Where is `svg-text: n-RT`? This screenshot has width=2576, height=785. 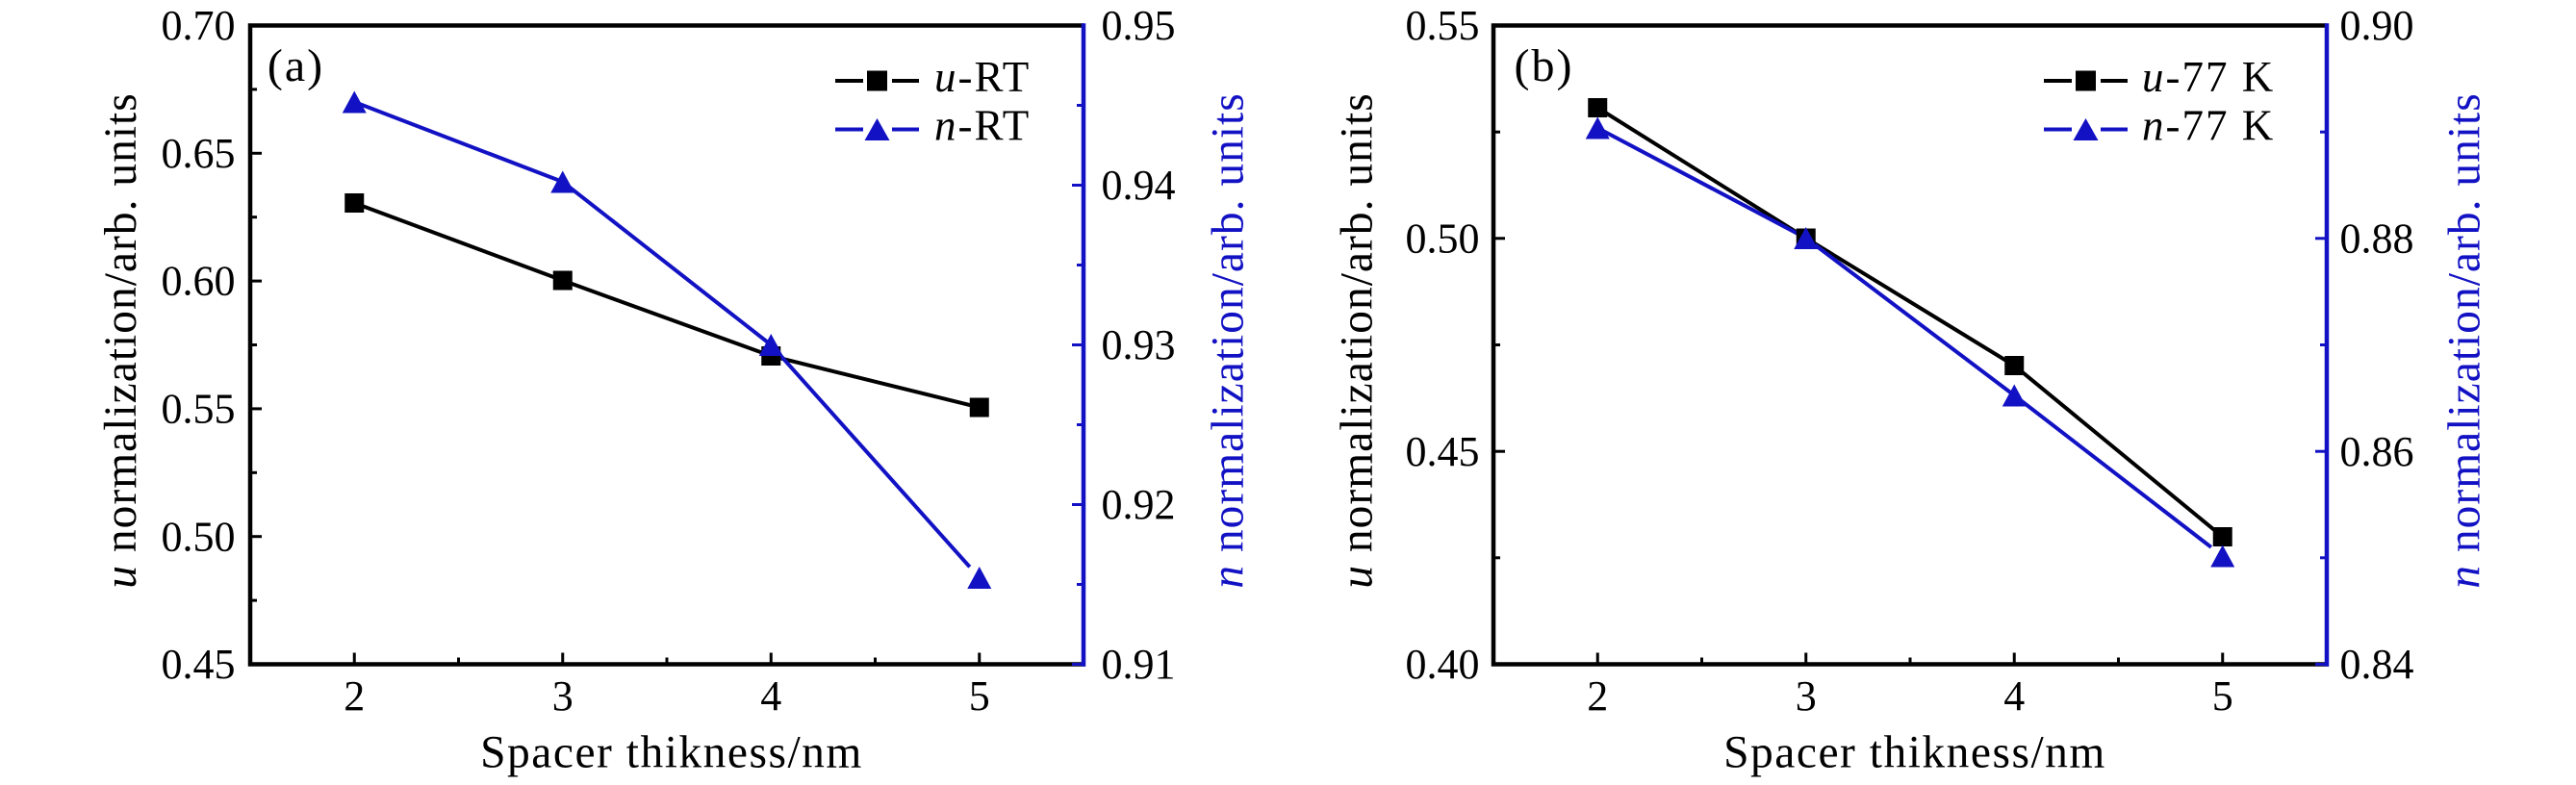
svg-text: n-RT is located at coordinates (982, 126).